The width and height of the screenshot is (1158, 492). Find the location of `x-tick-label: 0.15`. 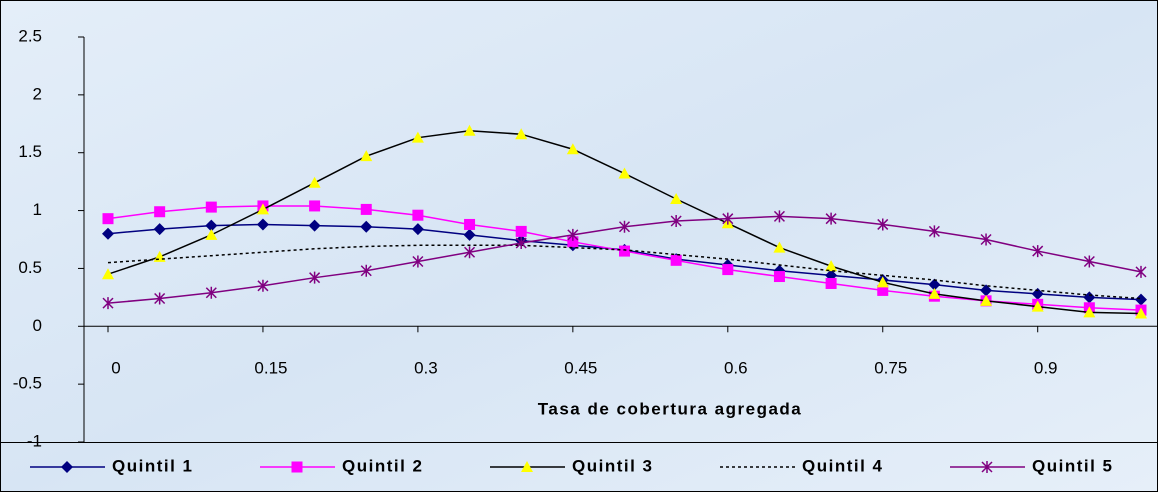

x-tick-label: 0.15 is located at coordinates (270, 367).